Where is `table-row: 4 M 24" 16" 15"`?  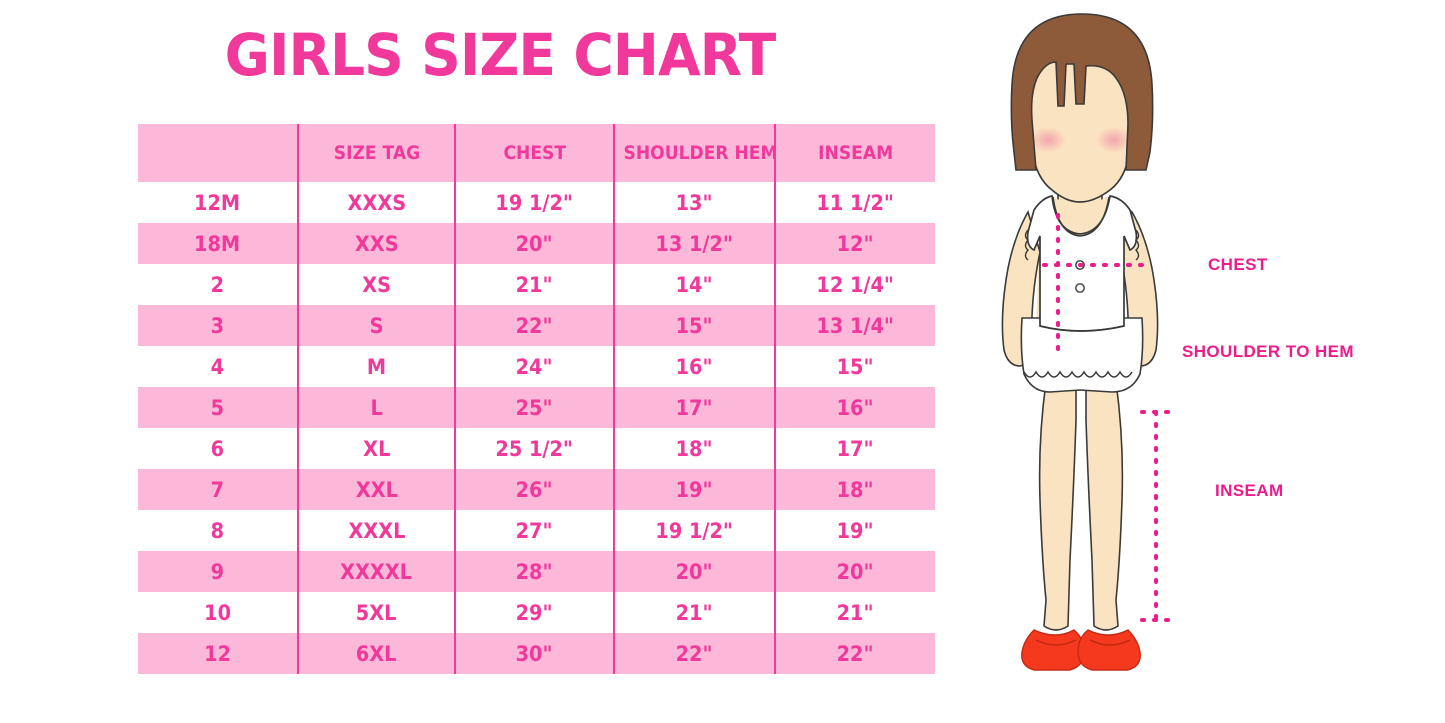 table-row: 4 M 24" 16" 15" is located at coordinates (536, 366).